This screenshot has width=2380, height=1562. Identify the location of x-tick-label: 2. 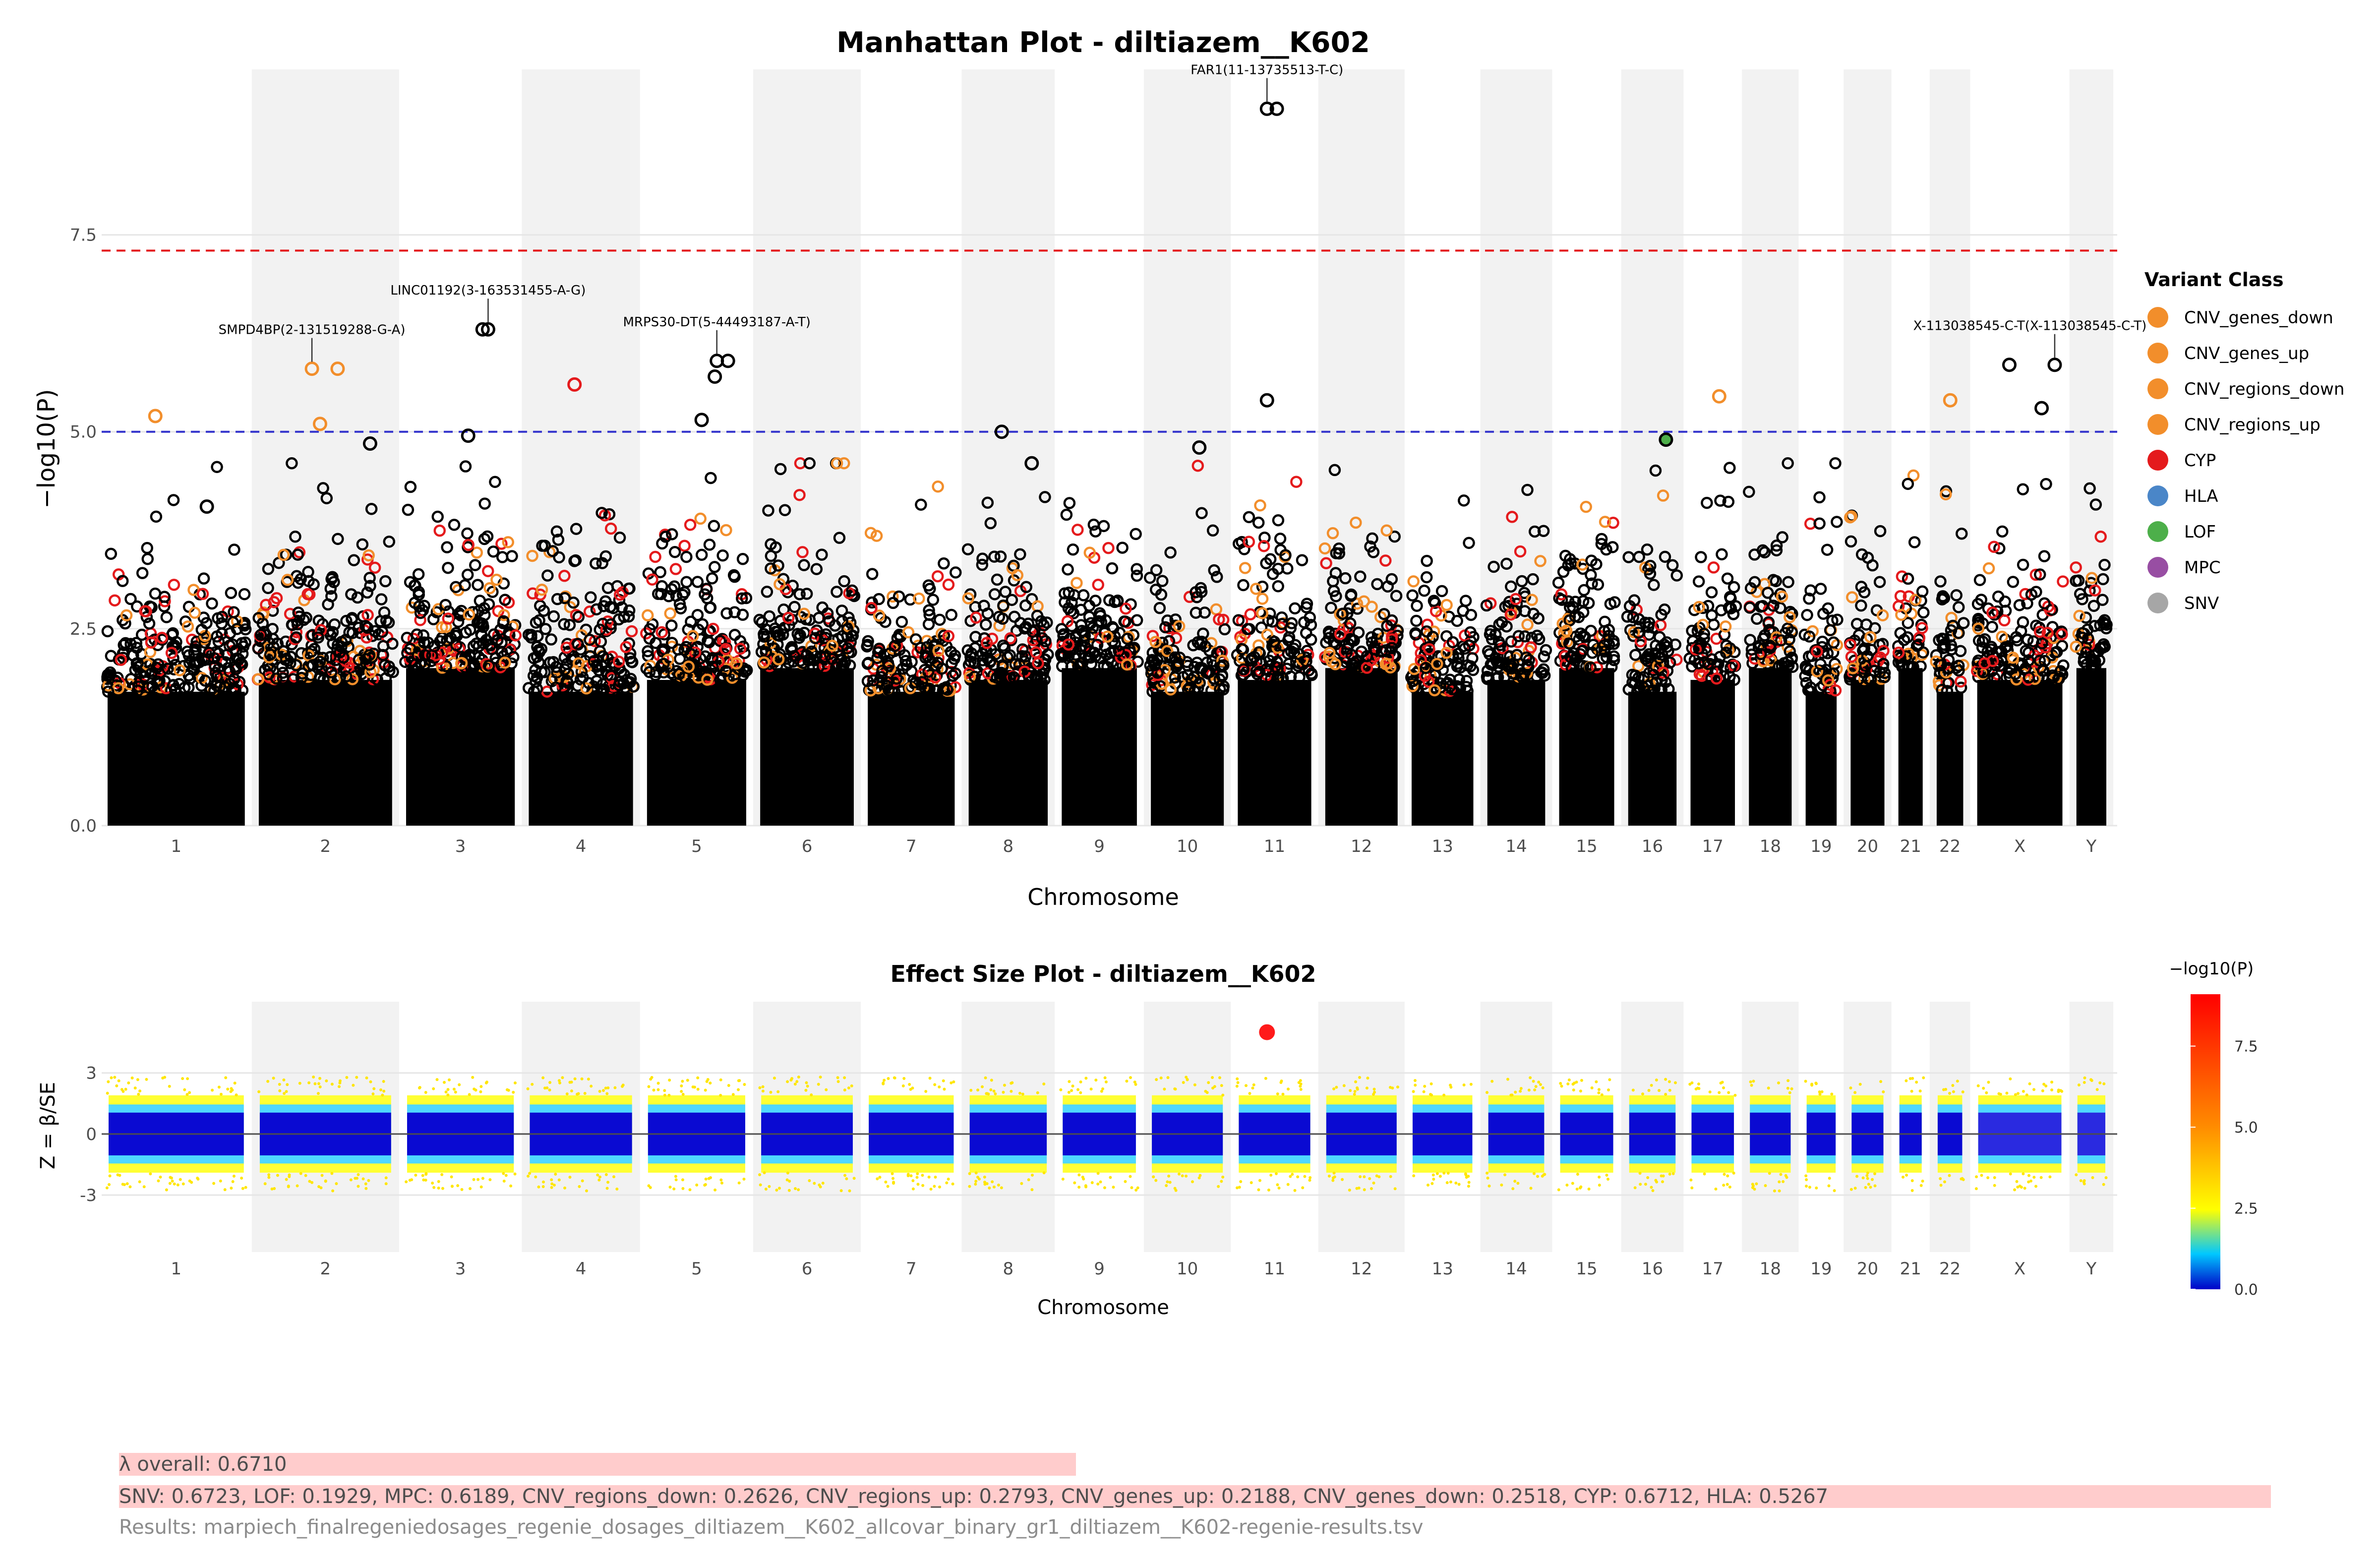
(325, 1269).